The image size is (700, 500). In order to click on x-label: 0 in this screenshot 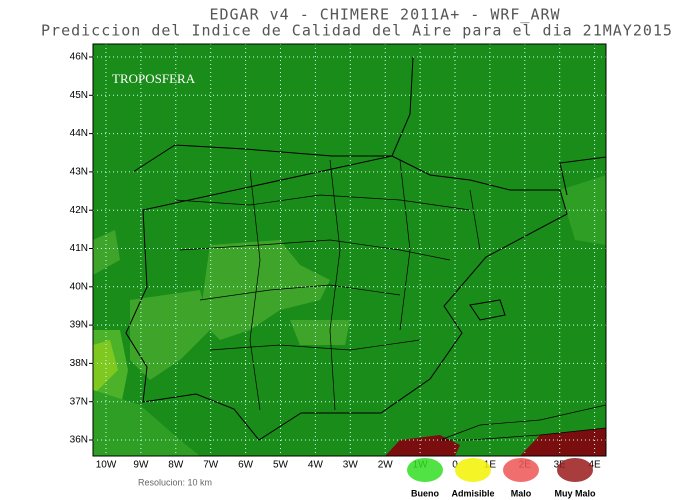, I will do `click(455, 465)`.